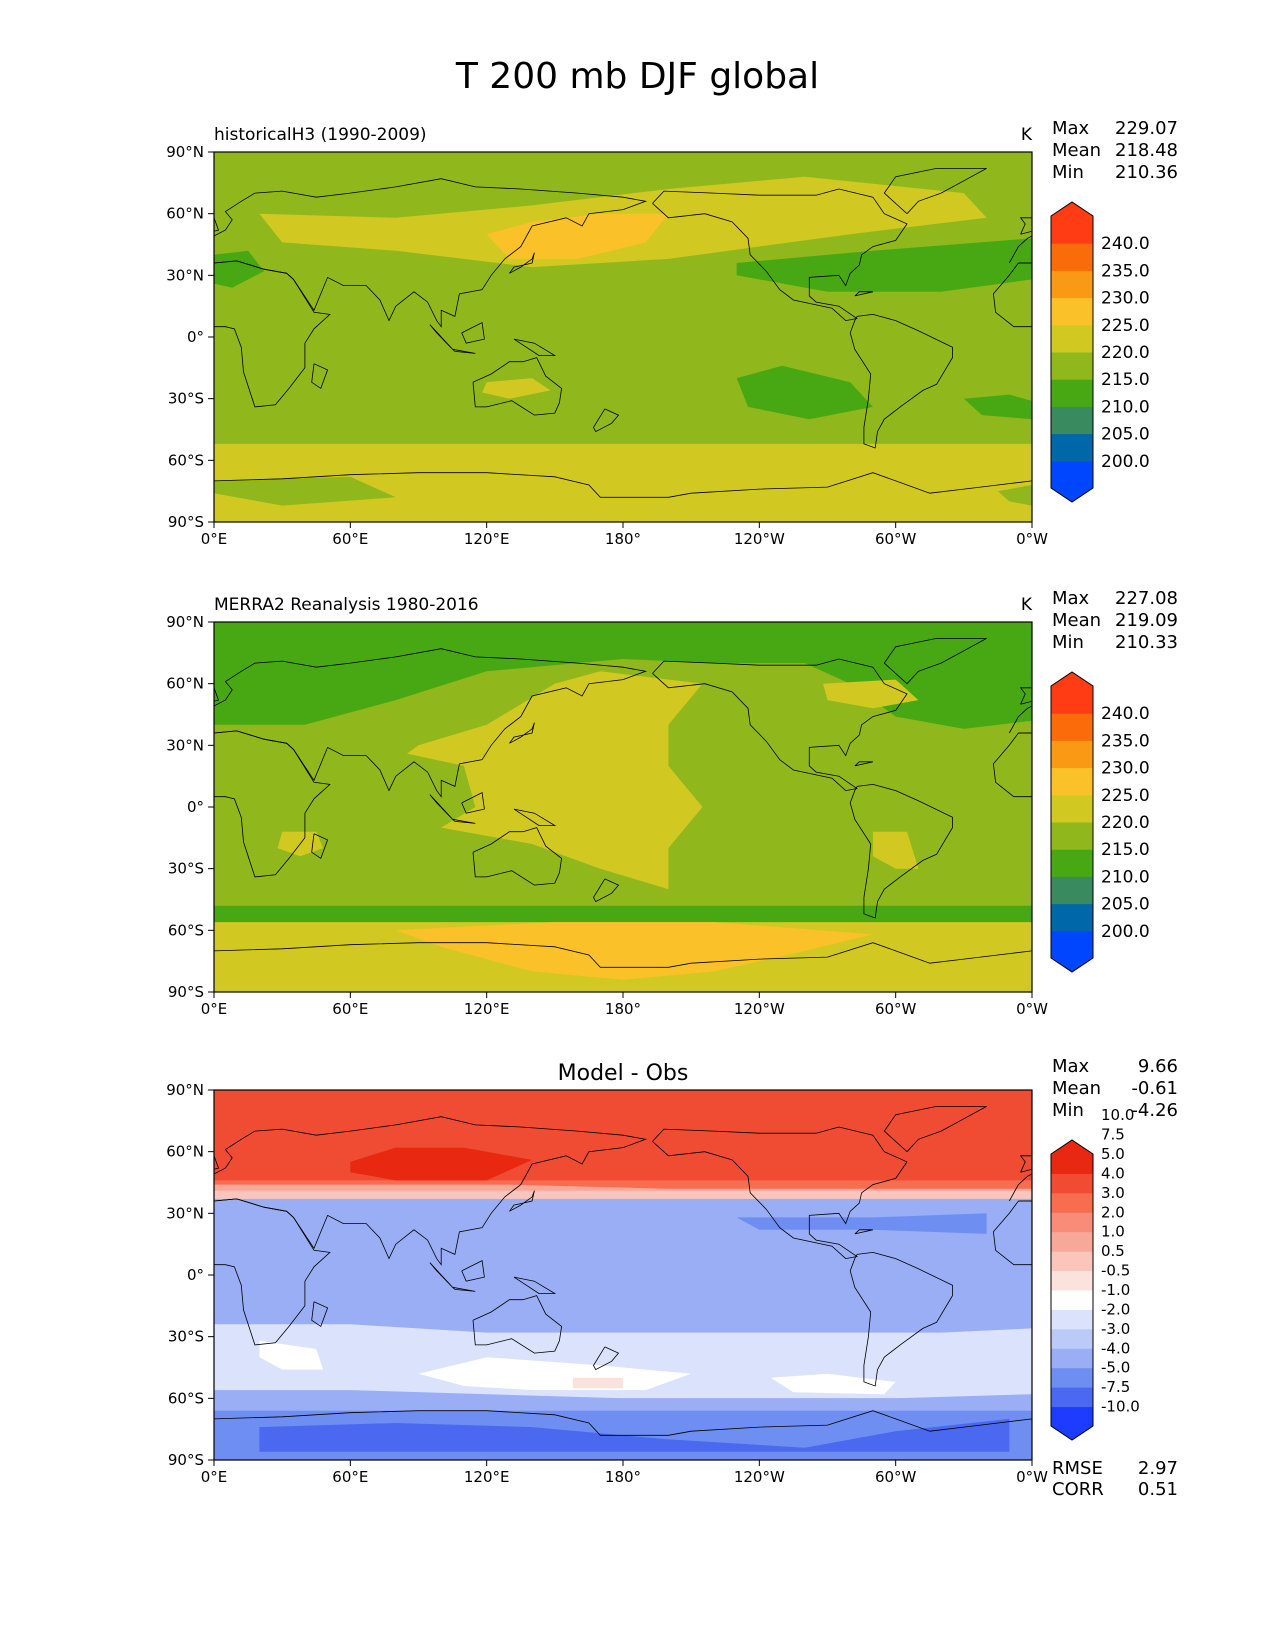  I want to click on stat-value-mean: 218.48, so click(1146, 150).